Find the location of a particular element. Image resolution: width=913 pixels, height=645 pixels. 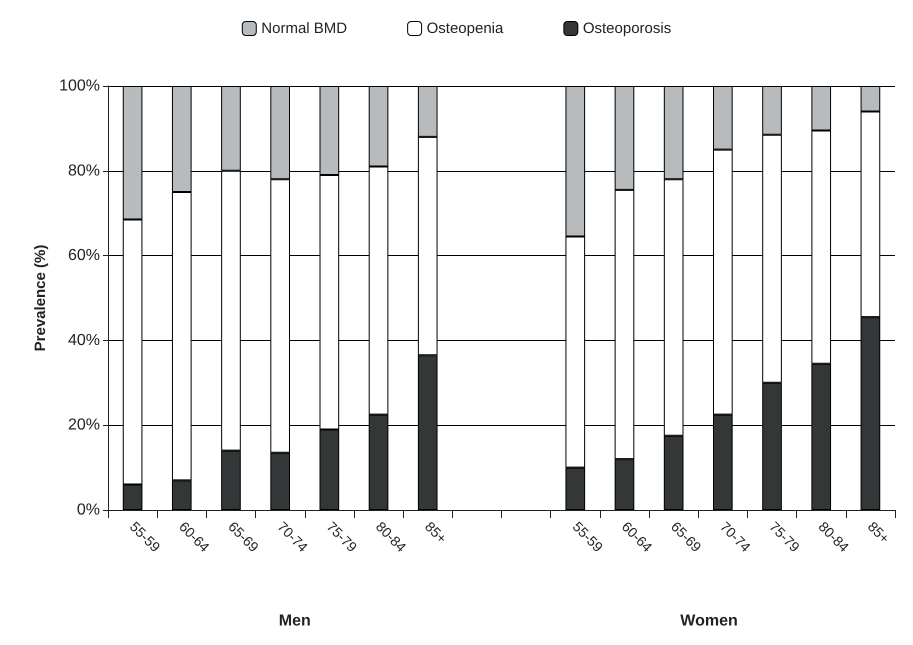

y-tick-label: 40% is located at coordinates (84, 340).